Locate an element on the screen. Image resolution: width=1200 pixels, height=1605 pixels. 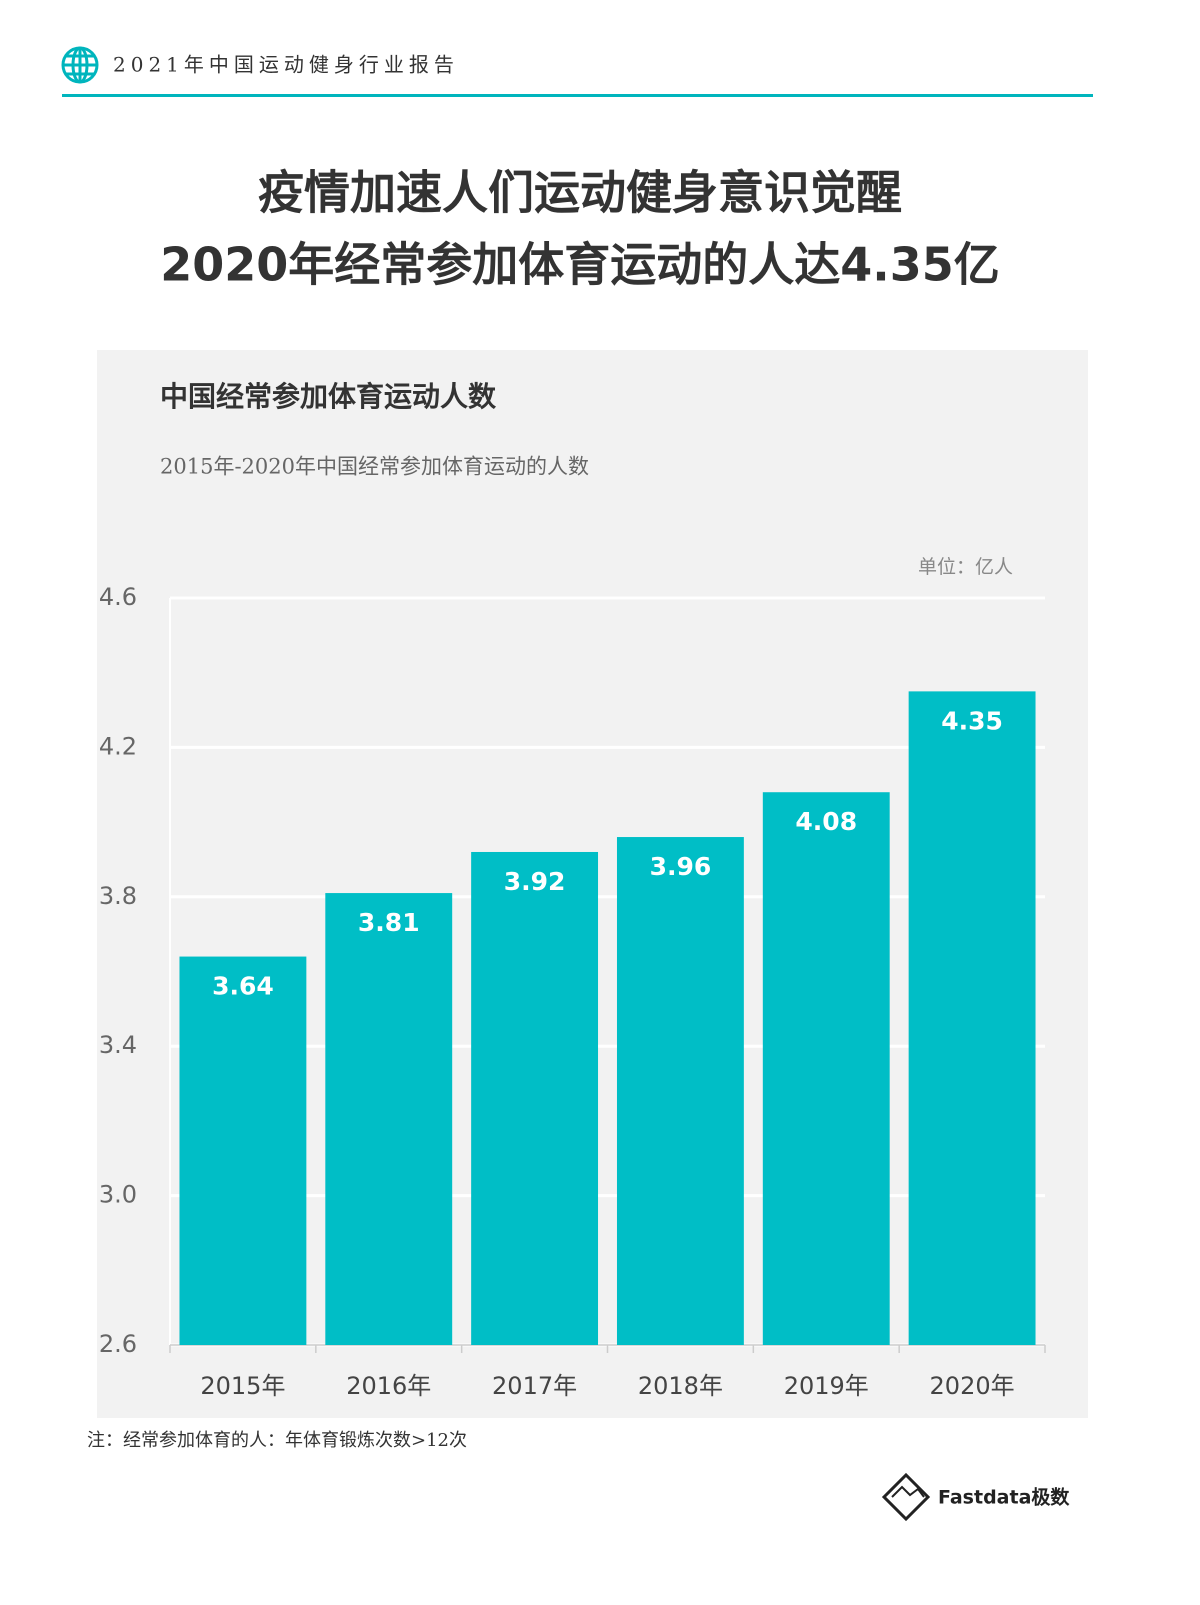
value-label: 3.64 is located at coordinates (243, 986).